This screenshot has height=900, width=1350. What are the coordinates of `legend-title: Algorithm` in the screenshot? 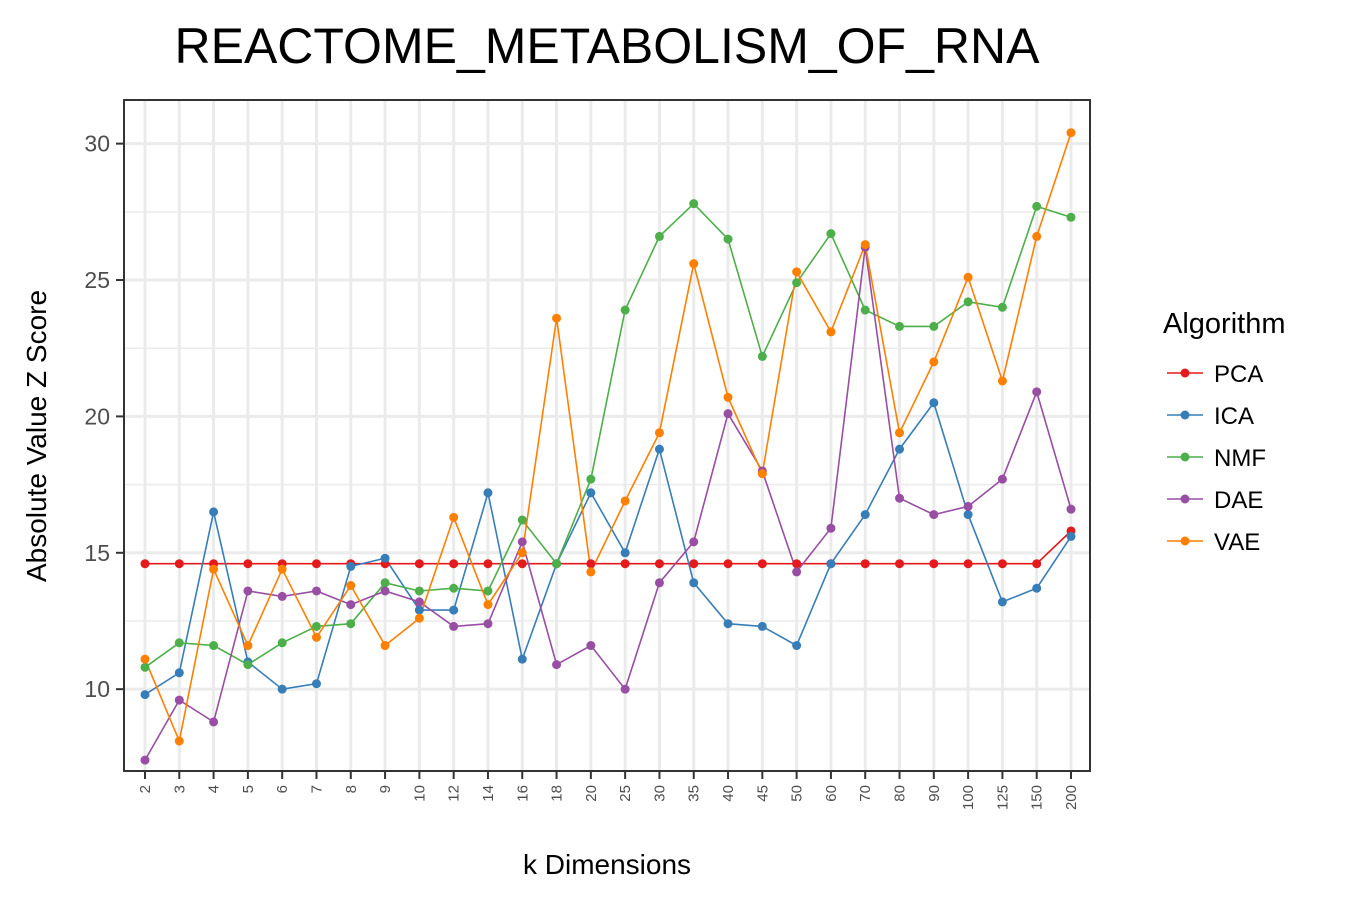 It's located at (1224, 324).